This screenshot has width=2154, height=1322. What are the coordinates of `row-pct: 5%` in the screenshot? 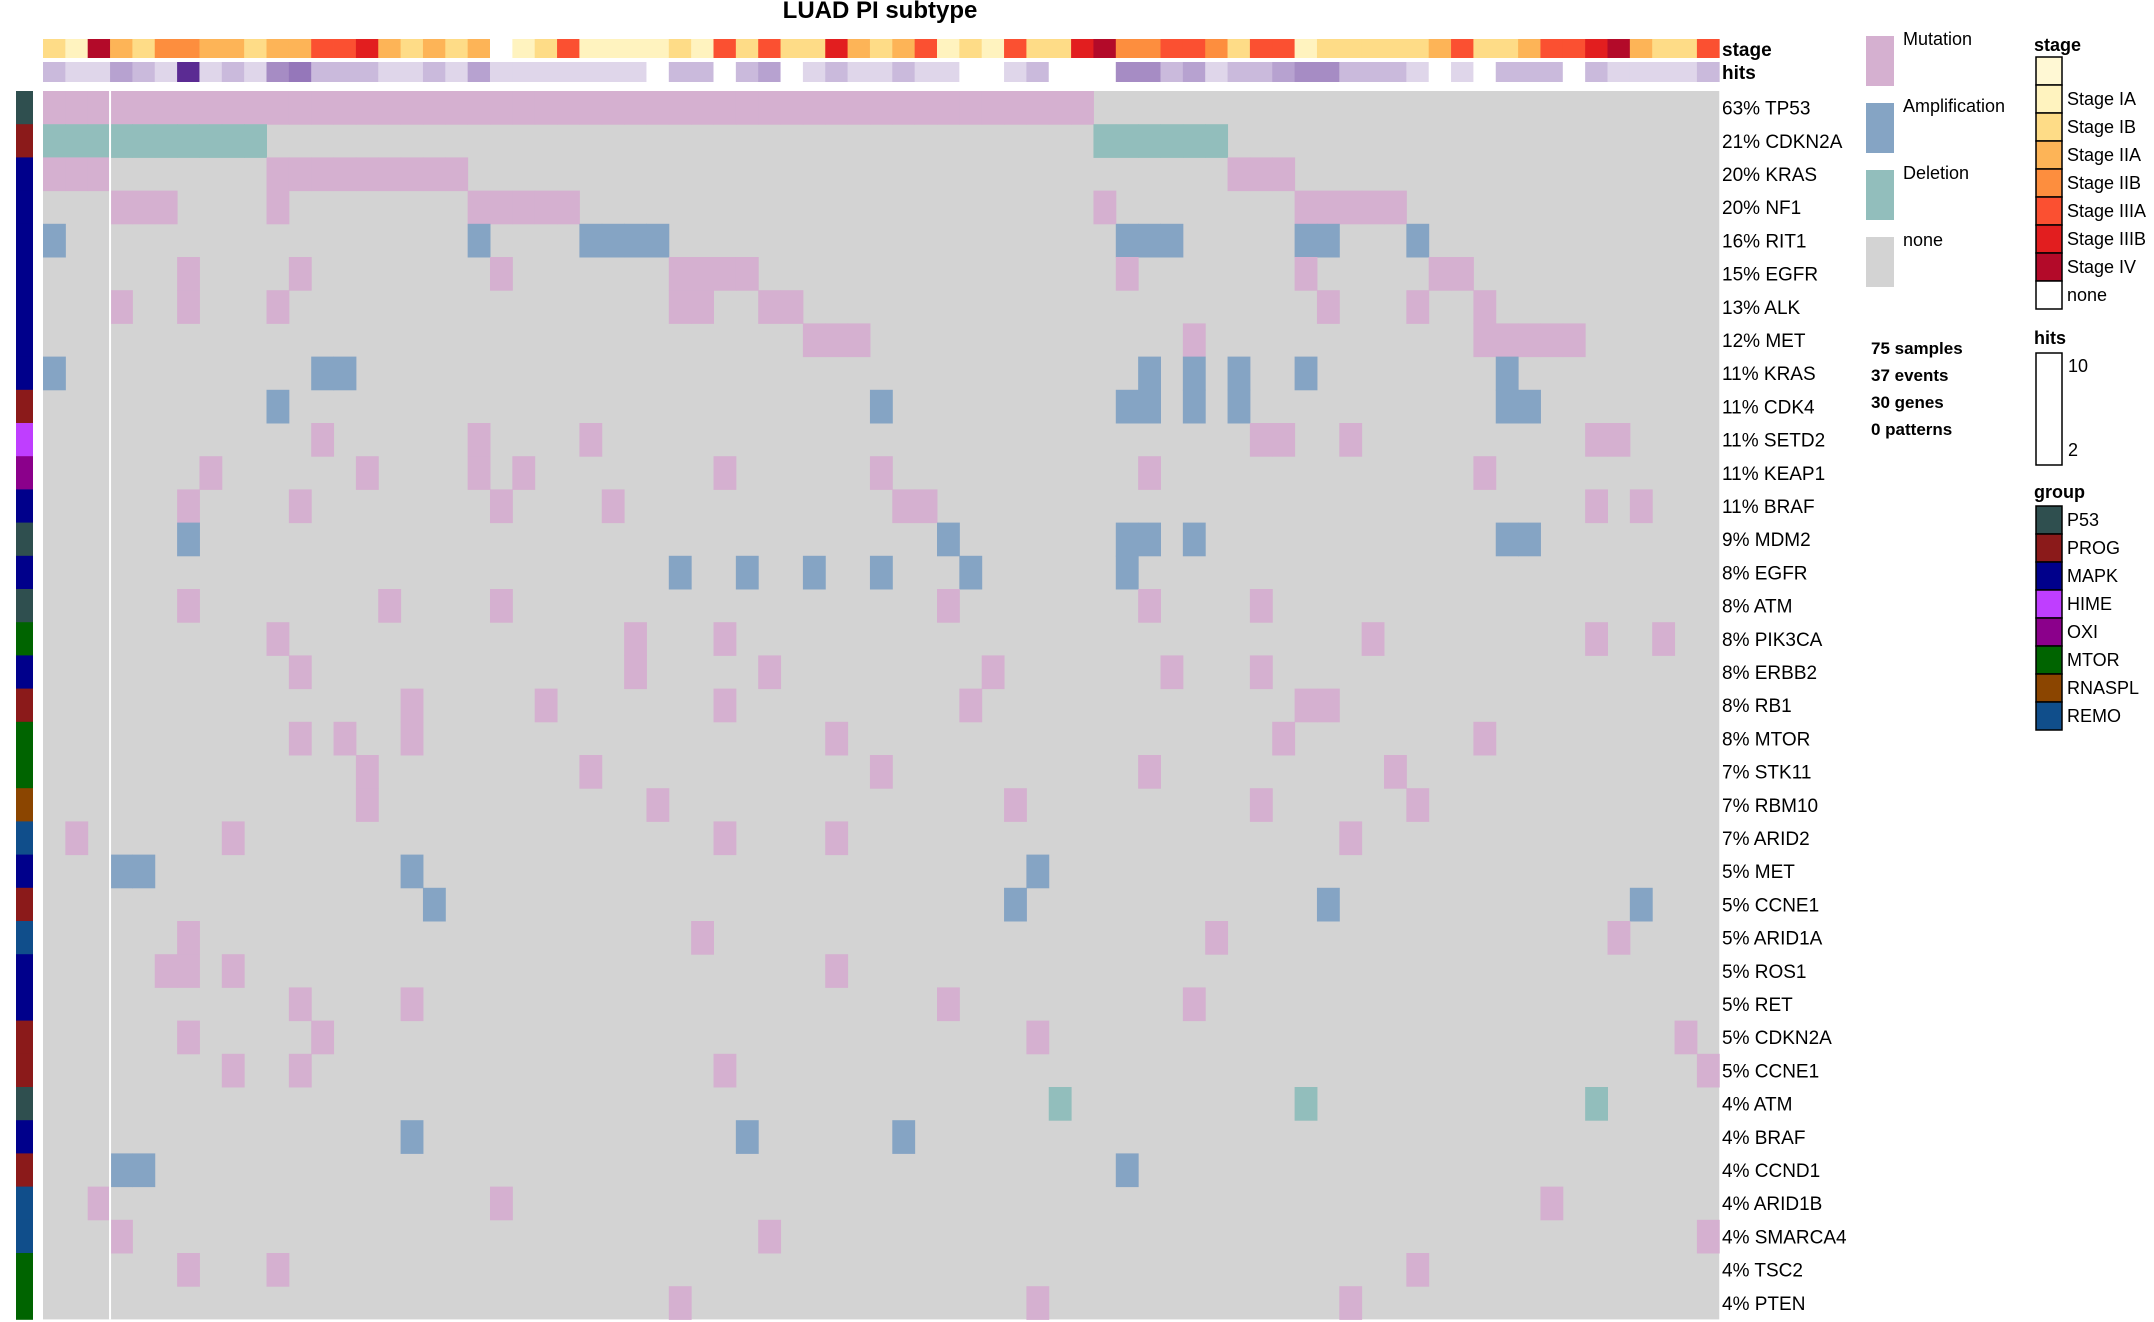 It's located at (1736, 1005).